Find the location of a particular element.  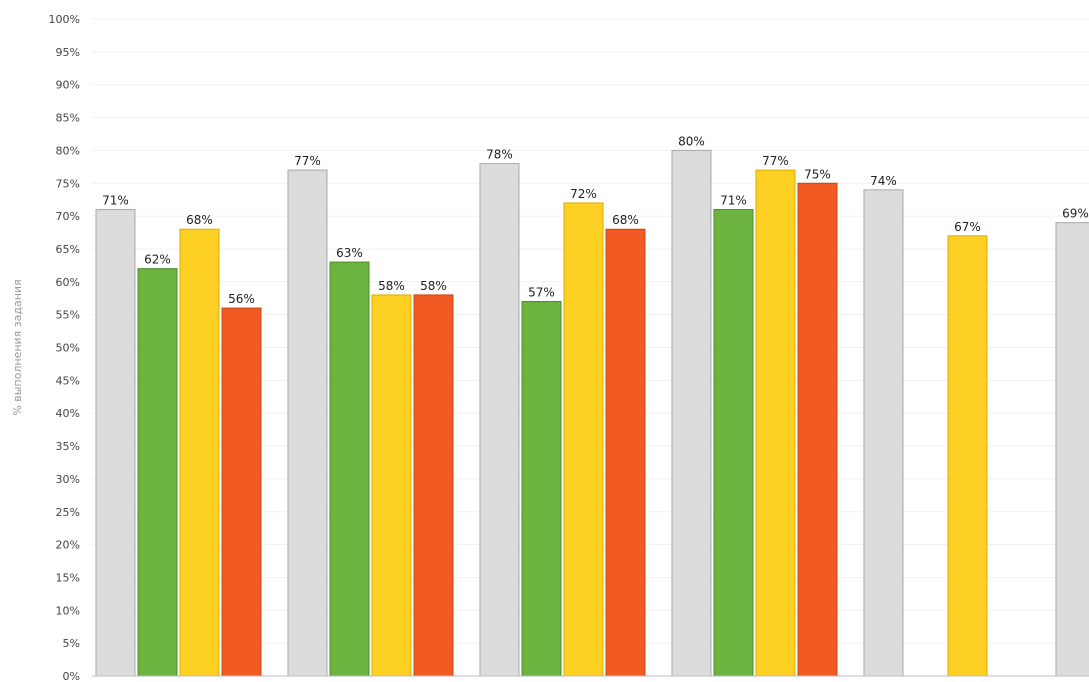

data-label-cat3-series4: 68% is located at coordinates (625, 220).